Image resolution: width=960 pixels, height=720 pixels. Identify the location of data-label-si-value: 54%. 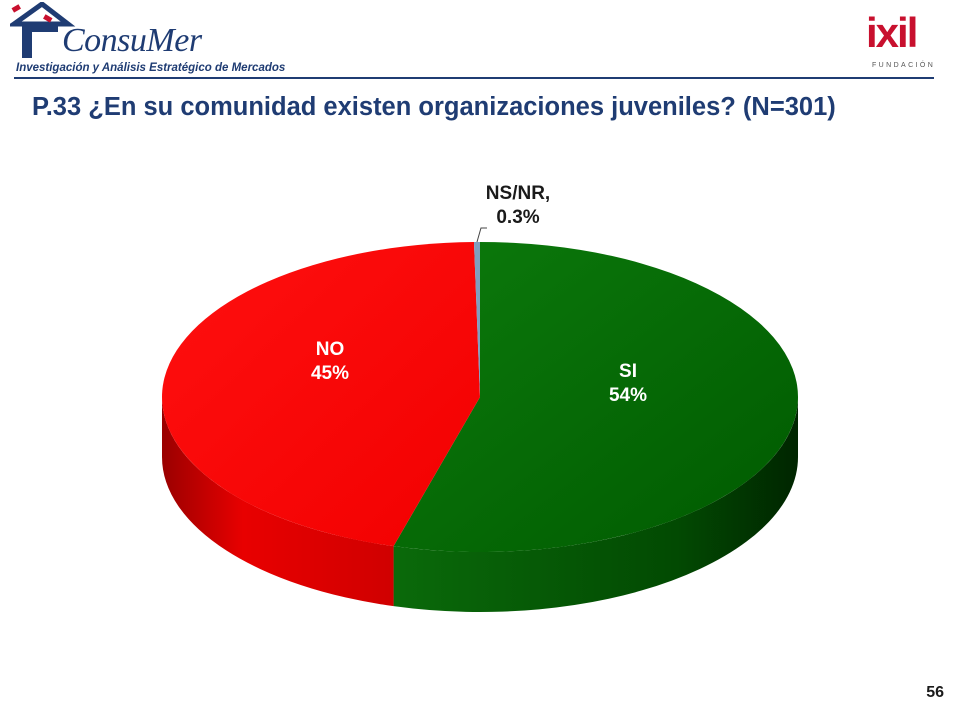
(628, 395).